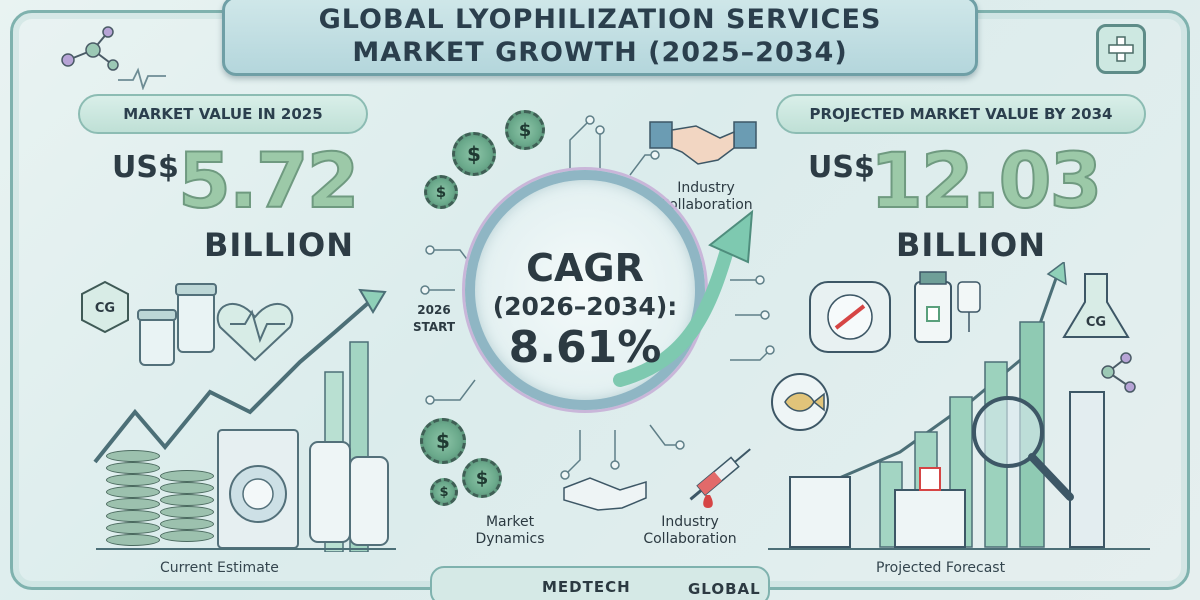  Describe the element at coordinates (724, 589) in the screenshot. I see `bottom-right-word: GLOBAL` at that location.